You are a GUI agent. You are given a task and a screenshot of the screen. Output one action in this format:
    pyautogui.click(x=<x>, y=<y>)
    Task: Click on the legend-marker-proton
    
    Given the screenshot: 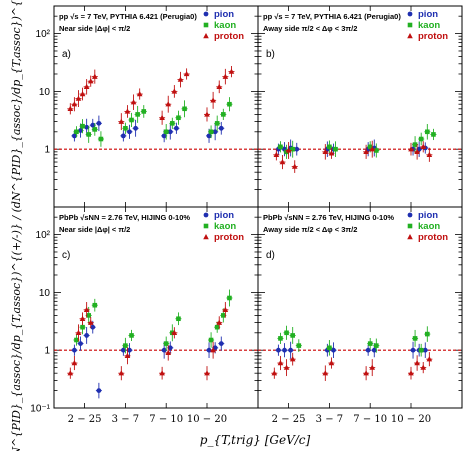 What is the action you would take?
    pyautogui.click(x=206, y=237)
    